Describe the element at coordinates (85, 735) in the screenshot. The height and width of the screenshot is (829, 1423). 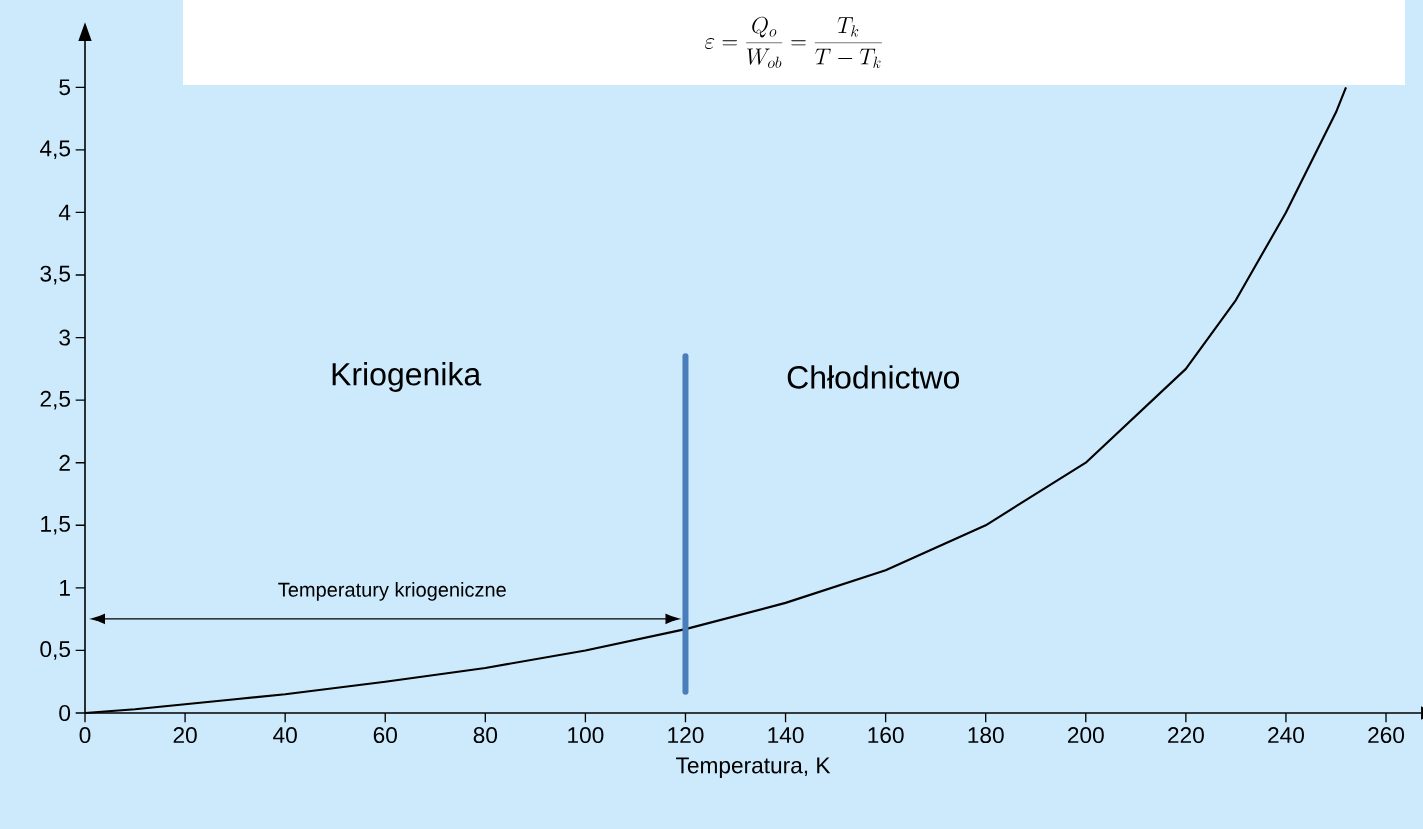
I see `x-tick-label: 0` at that location.